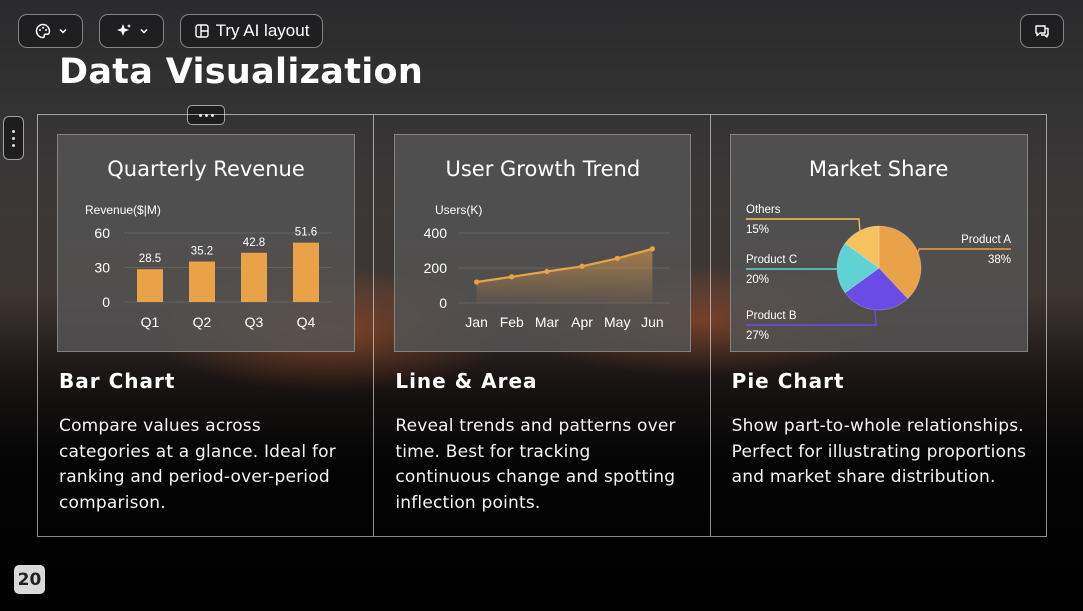 This screenshot has height=611, width=1083. What do you see at coordinates (771, 316) in the screenshot?
I see `pie-slice-label: Product B` at bounding box center [771, 316].